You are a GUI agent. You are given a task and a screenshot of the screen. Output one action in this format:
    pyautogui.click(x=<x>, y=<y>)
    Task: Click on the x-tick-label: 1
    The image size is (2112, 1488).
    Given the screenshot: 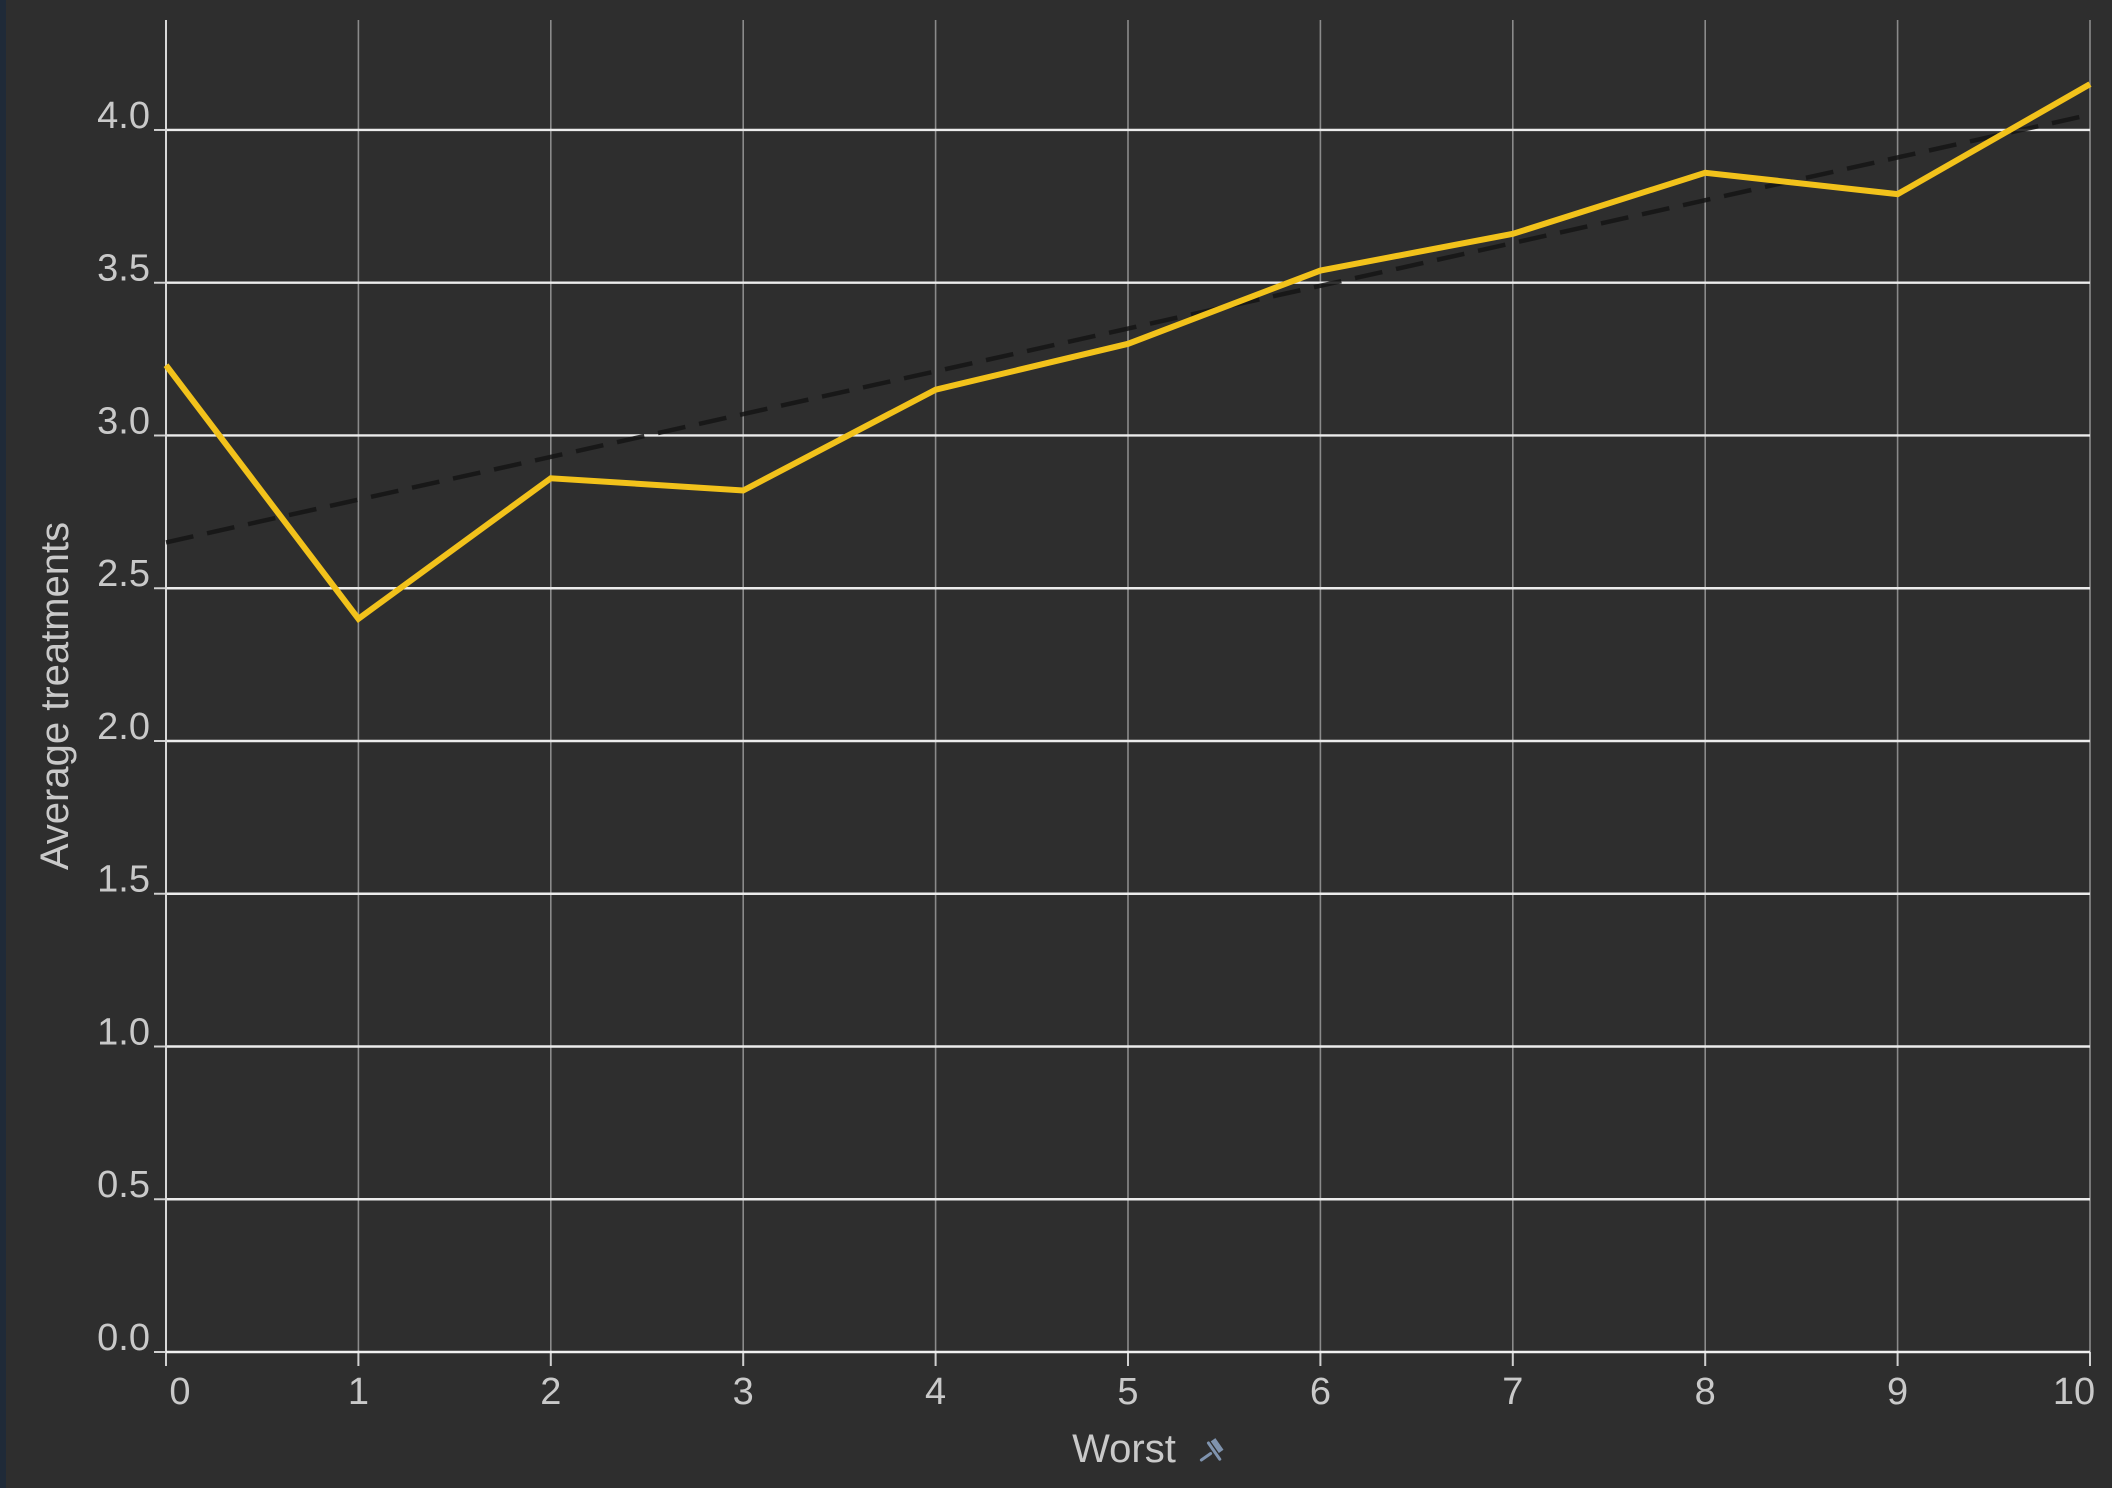 What is the action you would take?
    pyautogui.click(x=358, y=1392)
    